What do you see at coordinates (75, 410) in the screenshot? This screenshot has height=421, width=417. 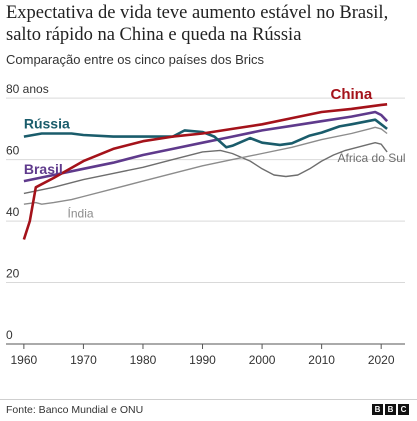 I see `source-note: Fonte: Banco Mundial e ONU` at bounding box center [75, 410].